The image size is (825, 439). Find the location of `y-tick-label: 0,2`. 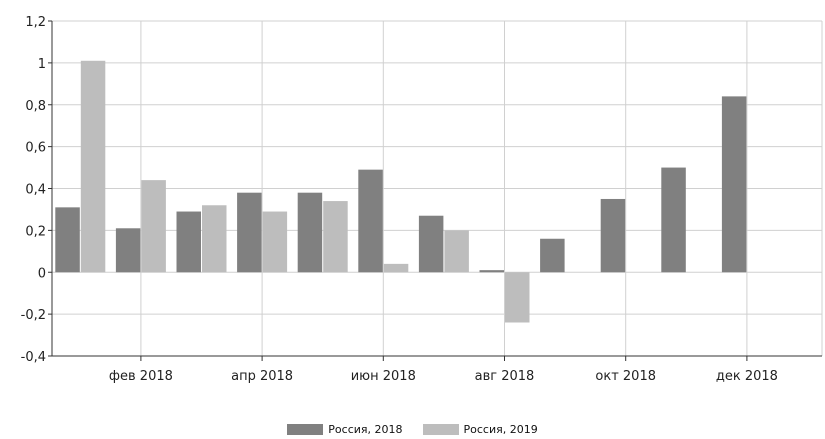

y-tick-label: 0,2 is located at coordinates (35, 231).